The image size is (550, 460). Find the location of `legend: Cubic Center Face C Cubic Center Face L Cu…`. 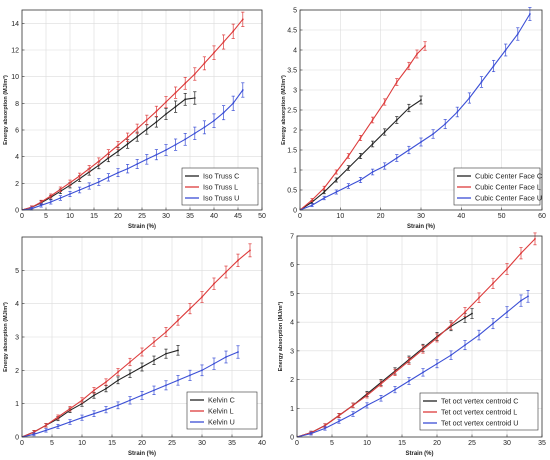

legend: Cubic Center Face C Cubic Center Face L Cu… is located at coordinates (497, 186).